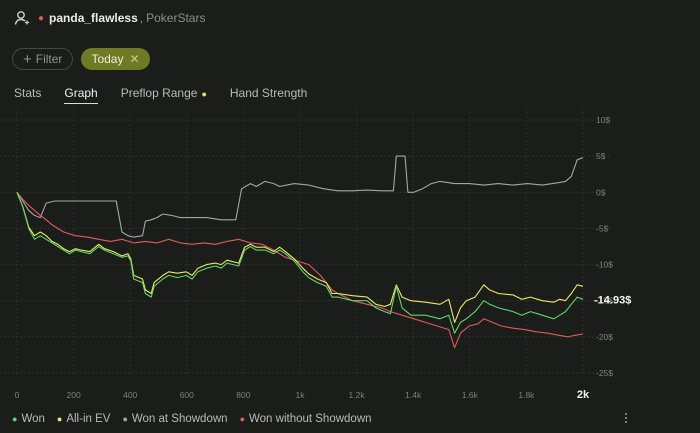 This screenshot has width=700, height=433. Describe the element at coordinates (17, 395) in the screenshot. I see `x-tick-label: 0` at that location.